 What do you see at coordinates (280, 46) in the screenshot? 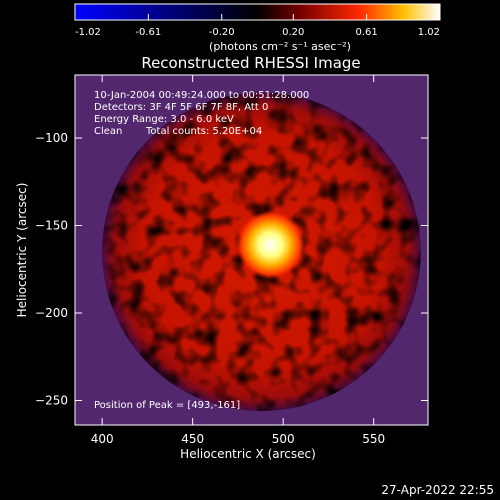
I see `colorbar-unit-label: (photons cm⁻² s⁻¹ asec⁻²)` at bounding box center [280, 46].